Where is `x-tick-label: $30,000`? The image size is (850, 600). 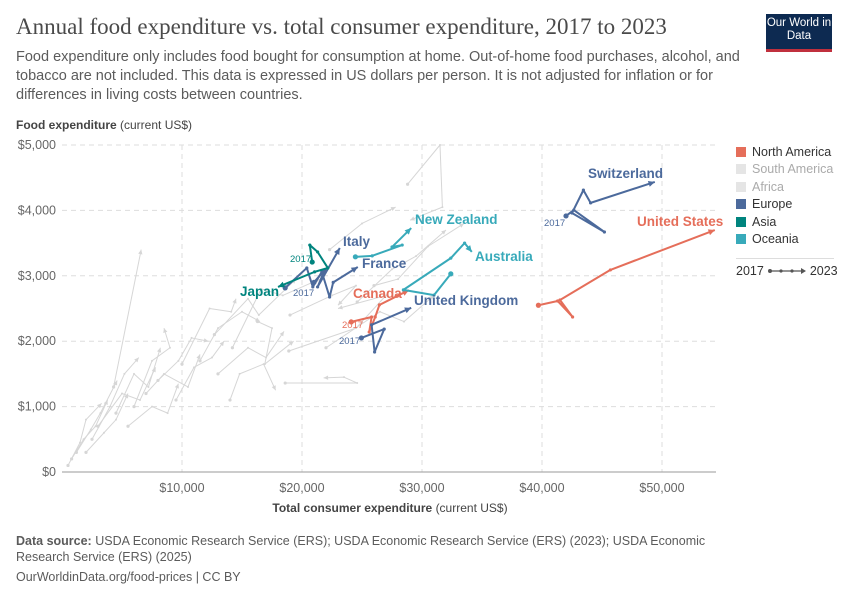 x-tick-label: $30,000 is located at coordinates (421, 488).